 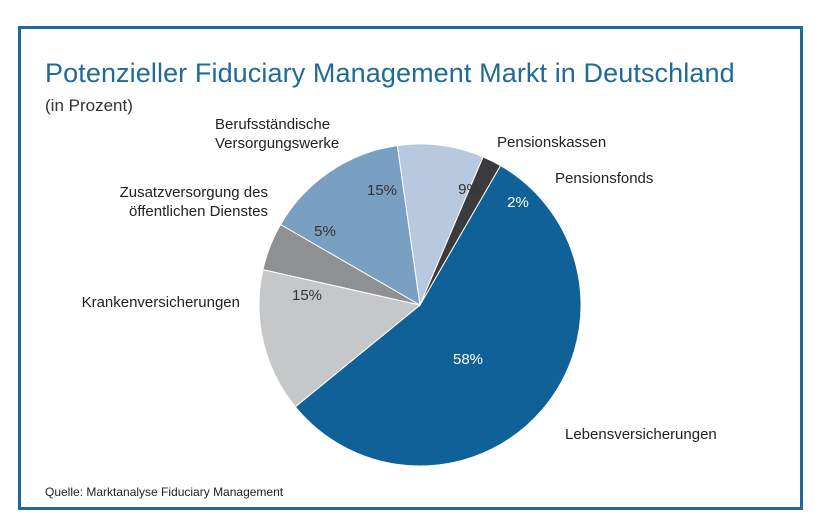 I want to click on value-label-krankenversicherungen: 15%, so click(x=307, y=295).